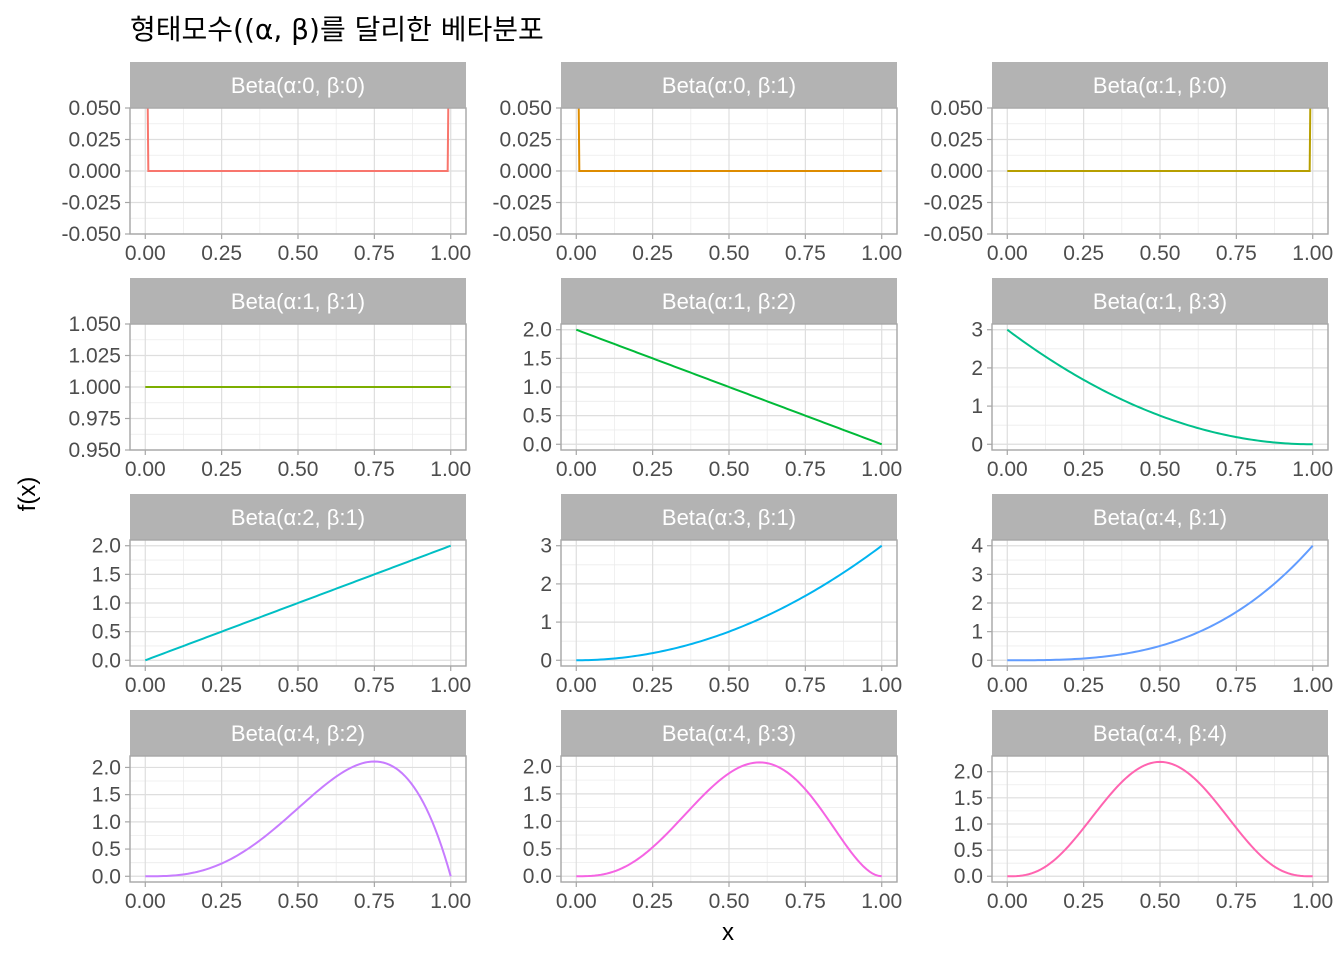 Image resolution: width=1344 pixels, height=960 pixels. What do you see at coordinates (977, 368) in the screenshot?
I see `y-tick-label: 2` at bounding box center [977, 368].